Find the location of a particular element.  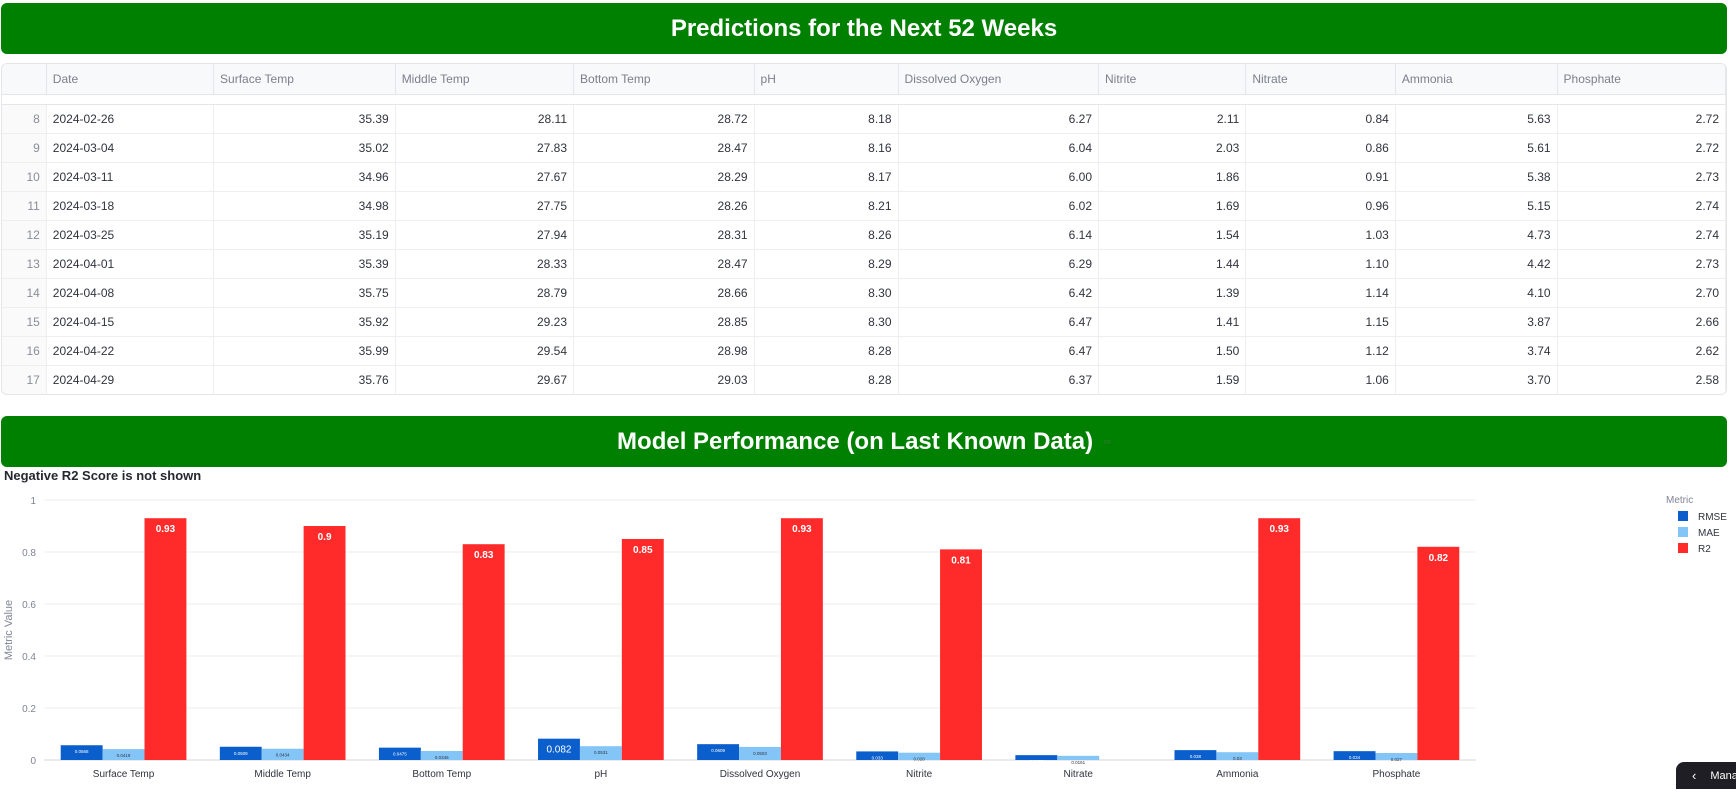

table-cell: 28.85 is located at coordinates (664, 322).